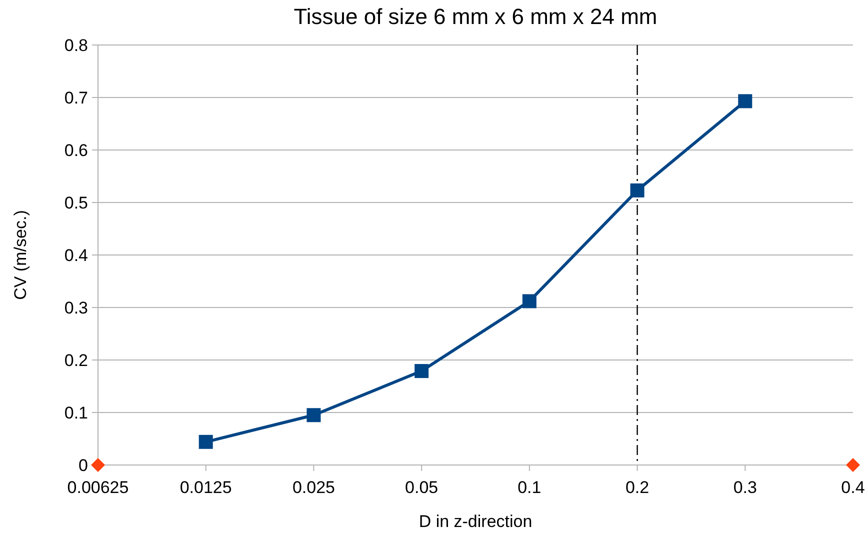  I want to click on y-axis-title: CV (m/sec.), so click(20, 255).